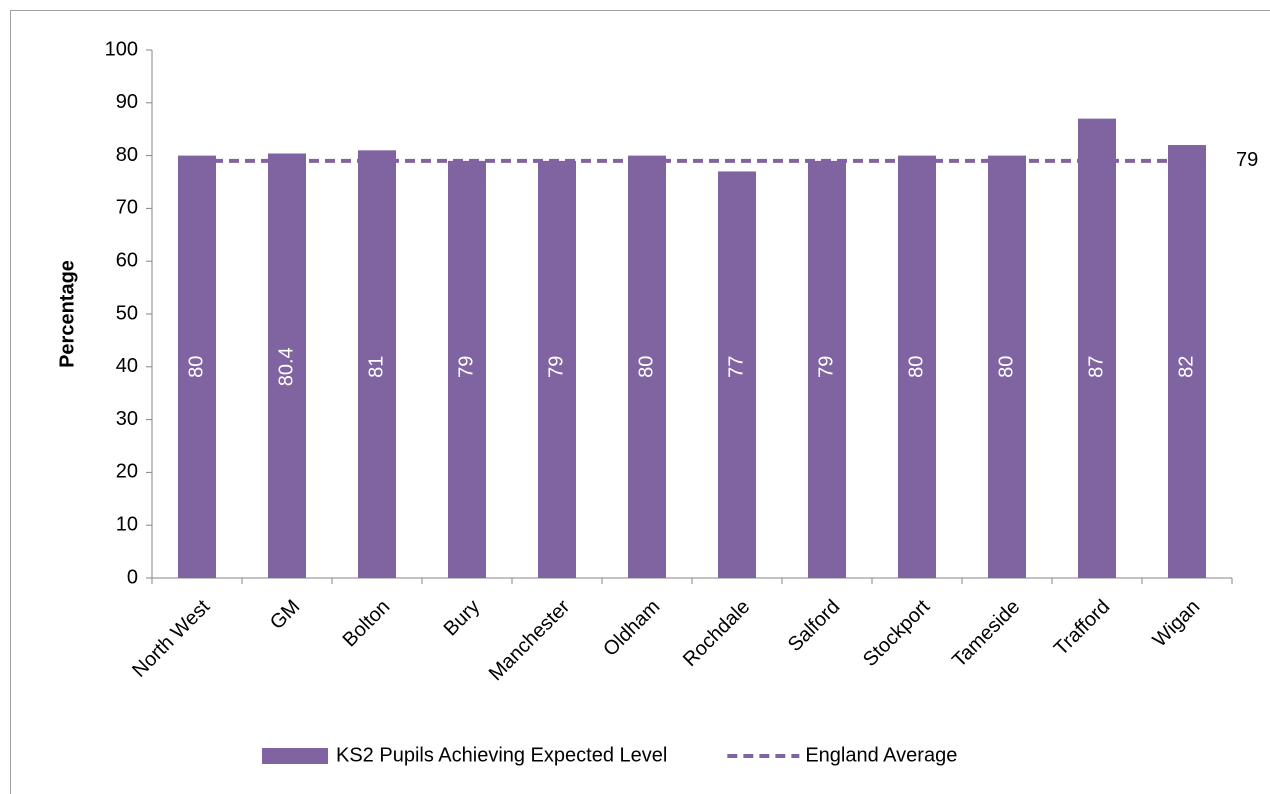 This screenshot has width=1270, height=794. I want to click on legend-label: England Average, so click(881, 755).